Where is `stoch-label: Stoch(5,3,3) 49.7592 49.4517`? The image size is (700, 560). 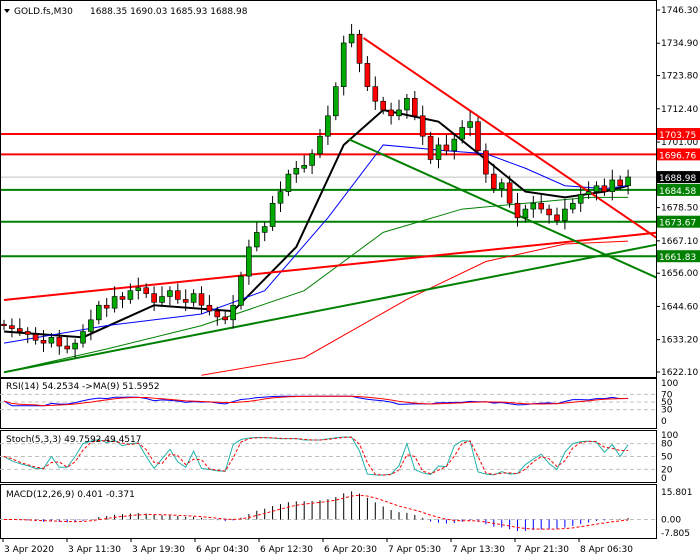 stoch-label: Stoch(5,3,3) 49.7592 49.4517 is located at coordinates (73, 440).